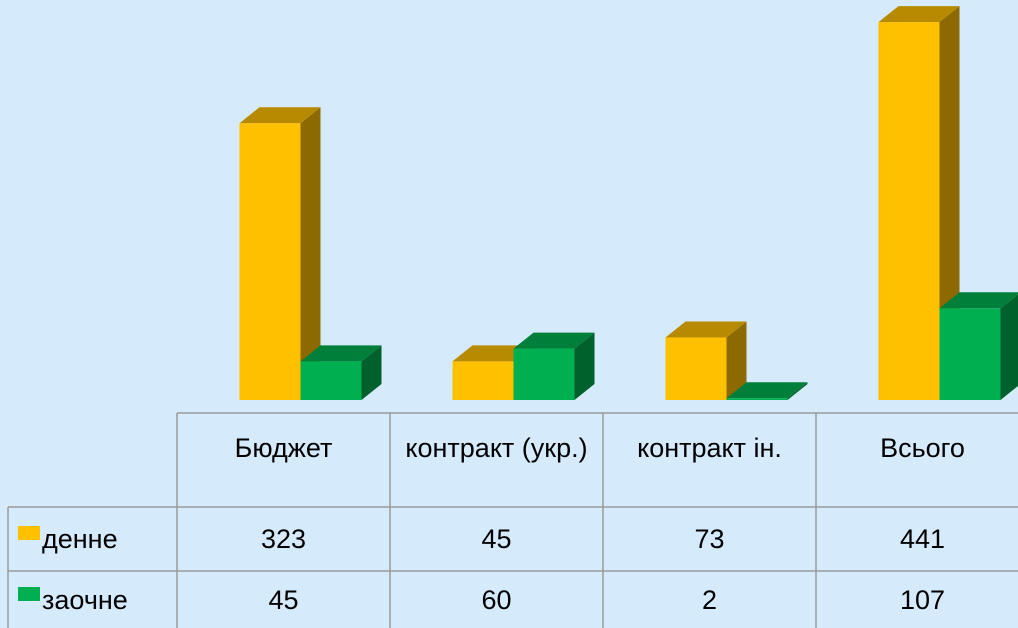 Image resolution: width=1018 pixels, height=628 pixels. I want to click on table-value: 323, so click(283, 539).